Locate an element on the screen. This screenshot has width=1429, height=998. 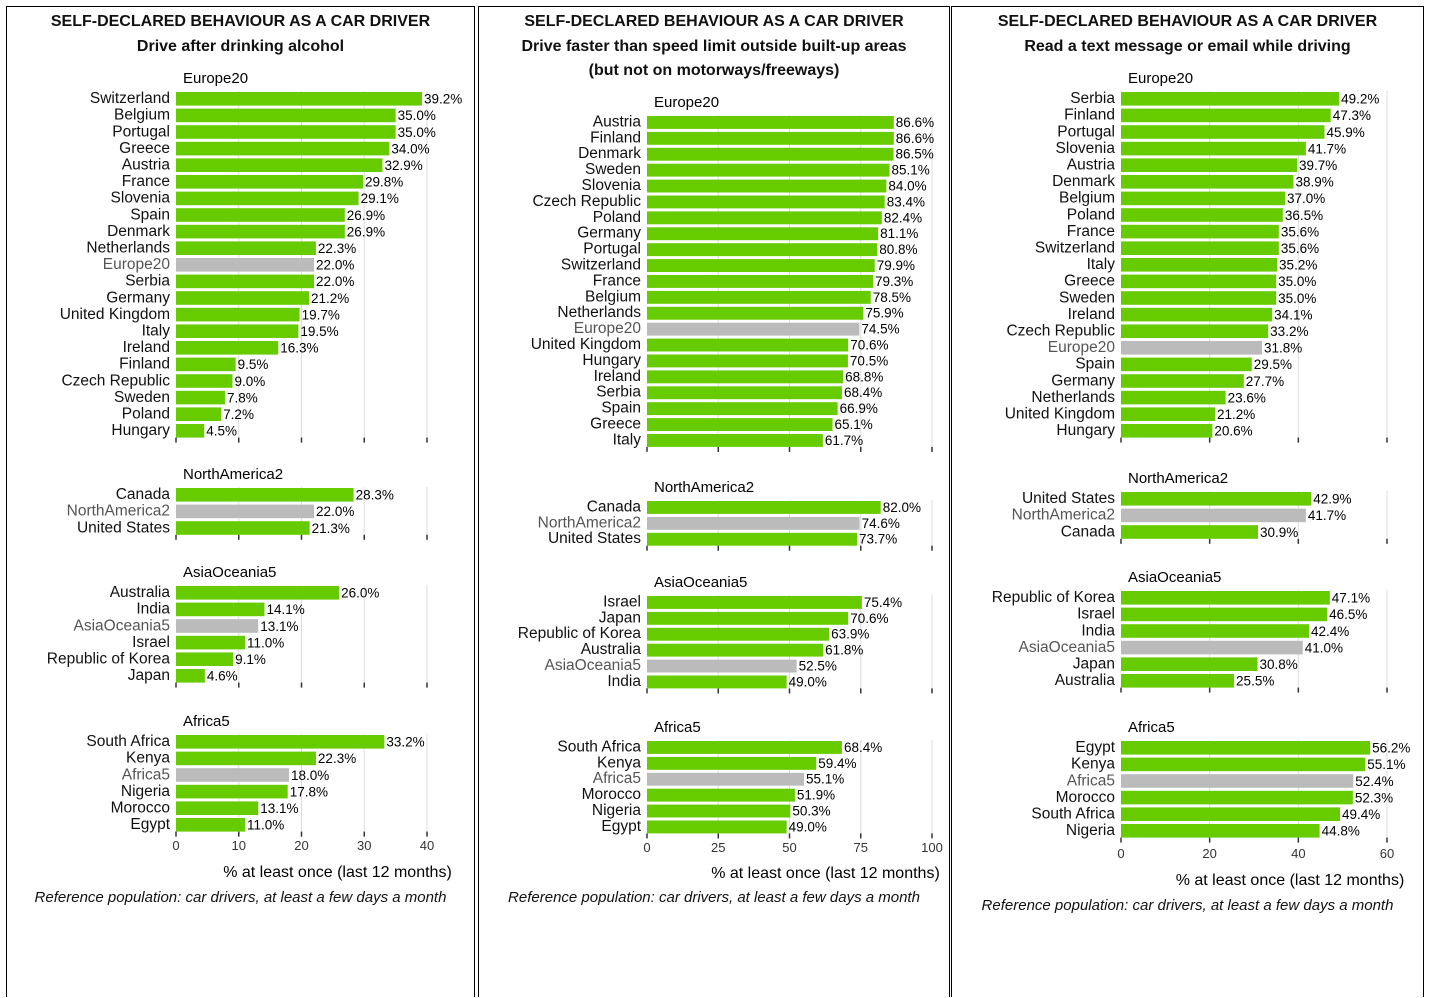
data-label: 74.6% is located at coordinates (881, 523).